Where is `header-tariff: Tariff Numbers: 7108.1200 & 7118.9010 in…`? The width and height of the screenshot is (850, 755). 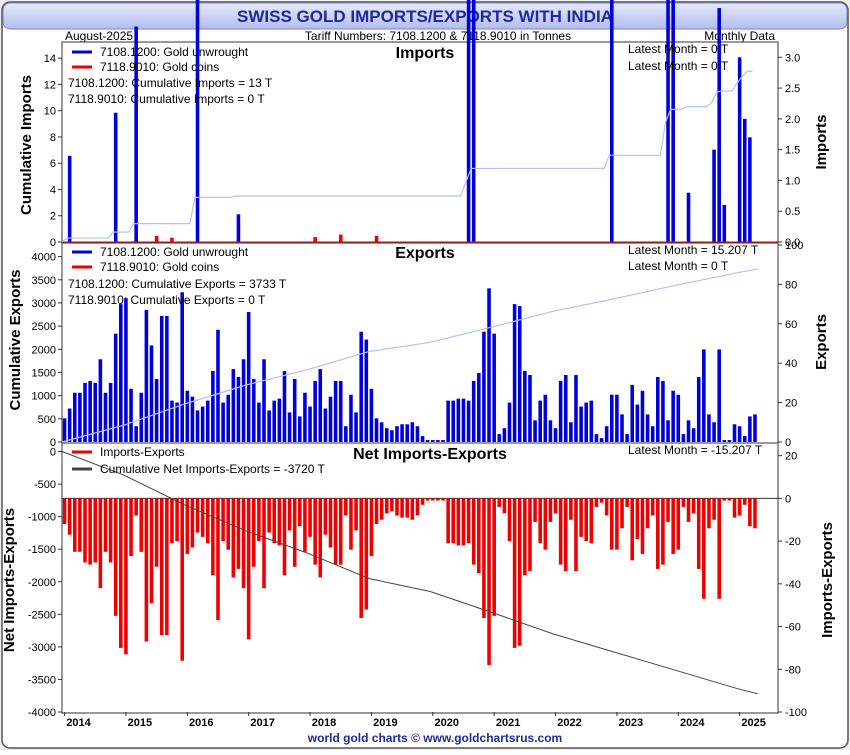
header-tariff: Tariff Numbers: 7108.1200 & 7118.9010 in… is located at coordinates (438, 36).